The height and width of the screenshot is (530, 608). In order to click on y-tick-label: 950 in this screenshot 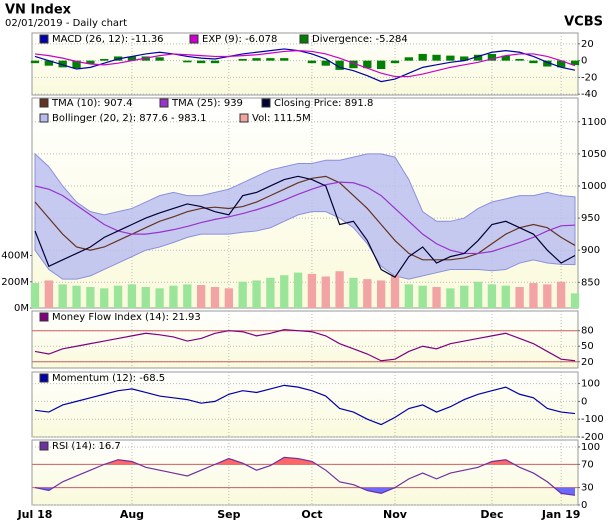, I will do `click(590, 218)`.